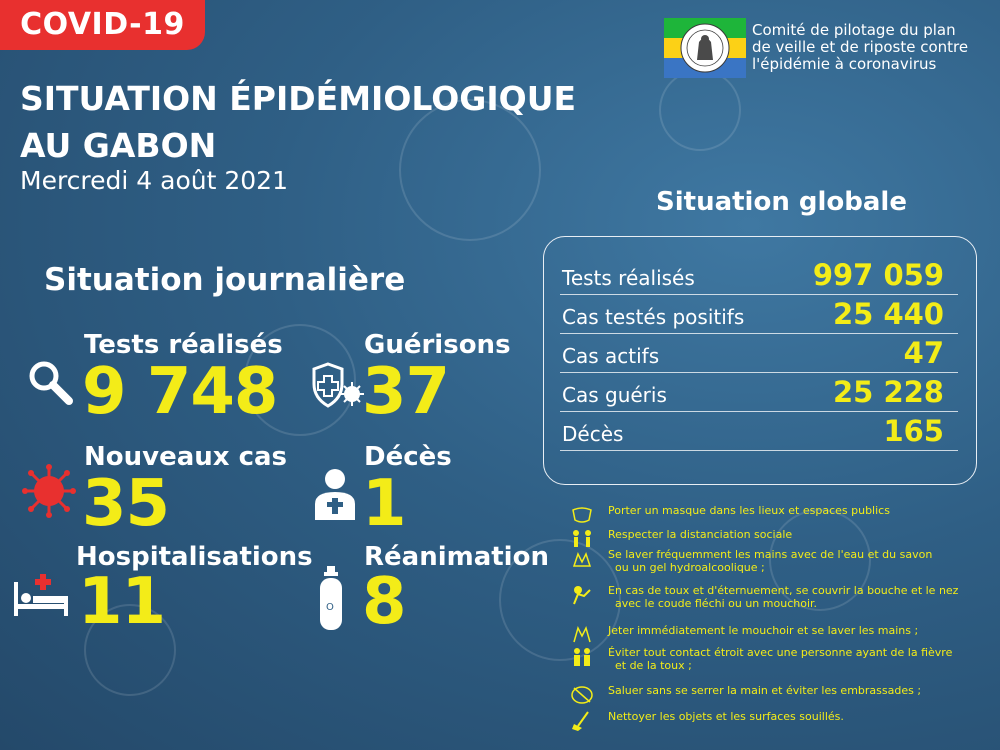  I want to click on global-label: Tests réalisés, so click(628, 278).